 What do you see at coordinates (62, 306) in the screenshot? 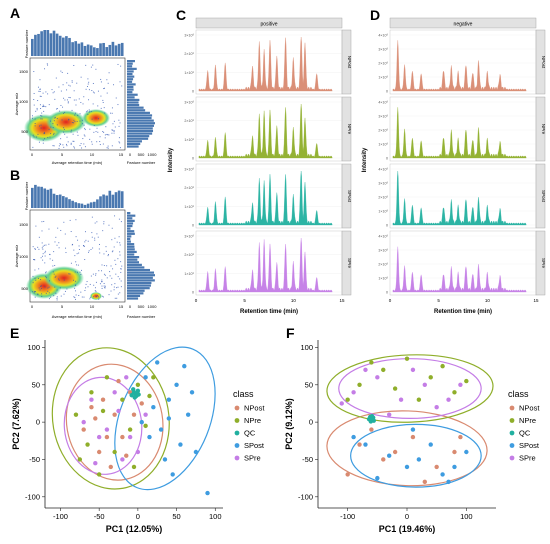
I see `x-tick: 5` at bounding box center [62, 306].